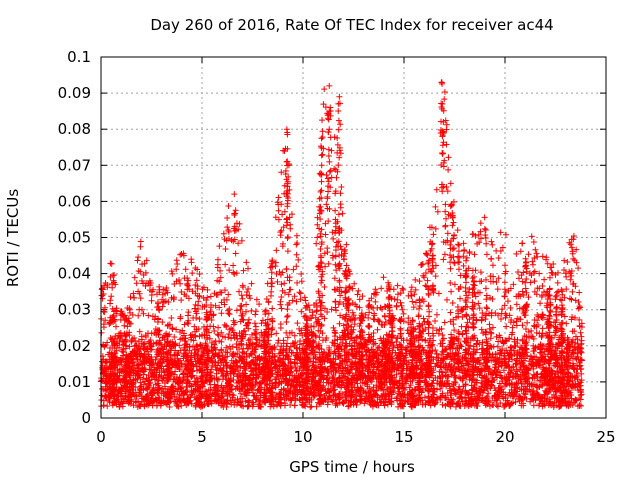 Image resolution: width=640 pixels, height=480 pixels. I want to click on x-tick-label: 0, so click(101, 437).